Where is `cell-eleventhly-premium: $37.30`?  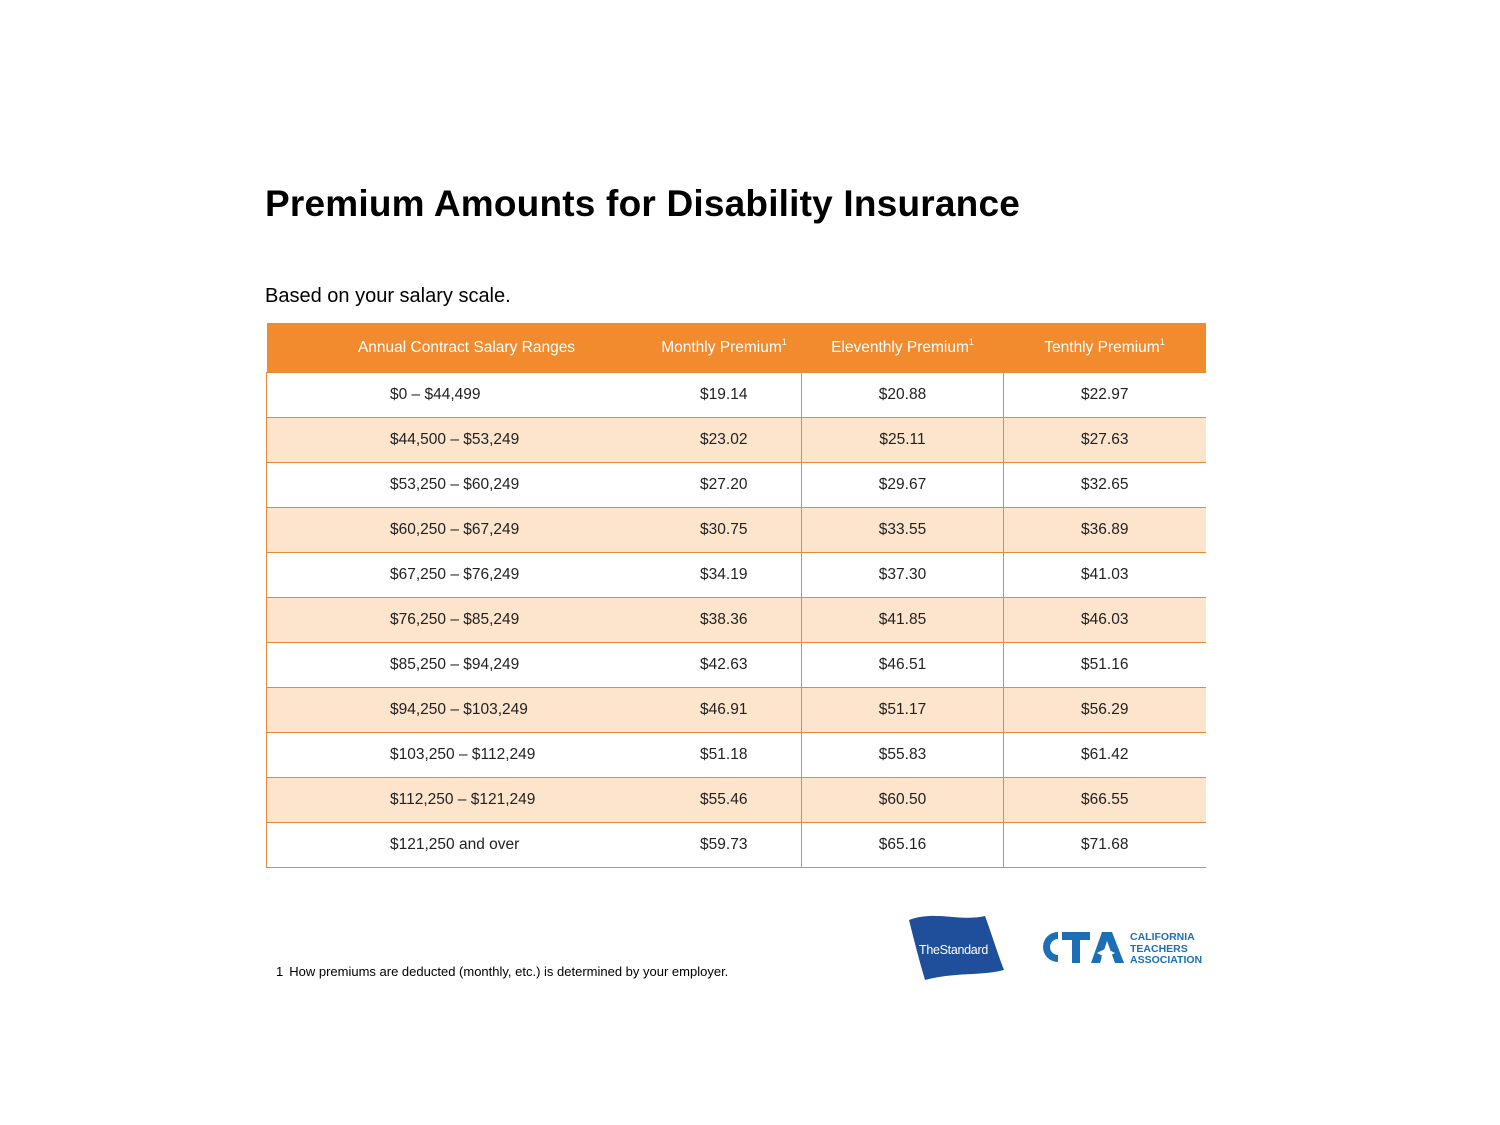
cell-eleventhly-premium: $37.30 is located at coordinates (902, 575).